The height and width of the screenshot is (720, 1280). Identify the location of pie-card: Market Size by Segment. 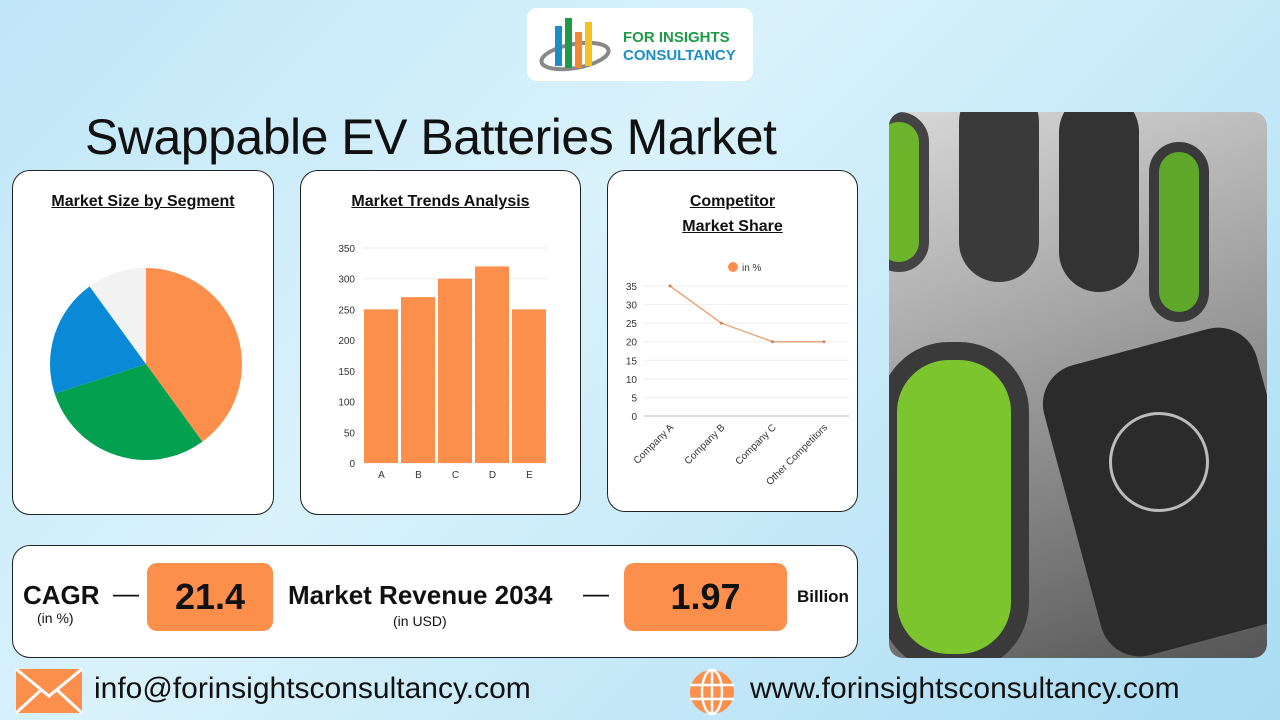
(143, 342).